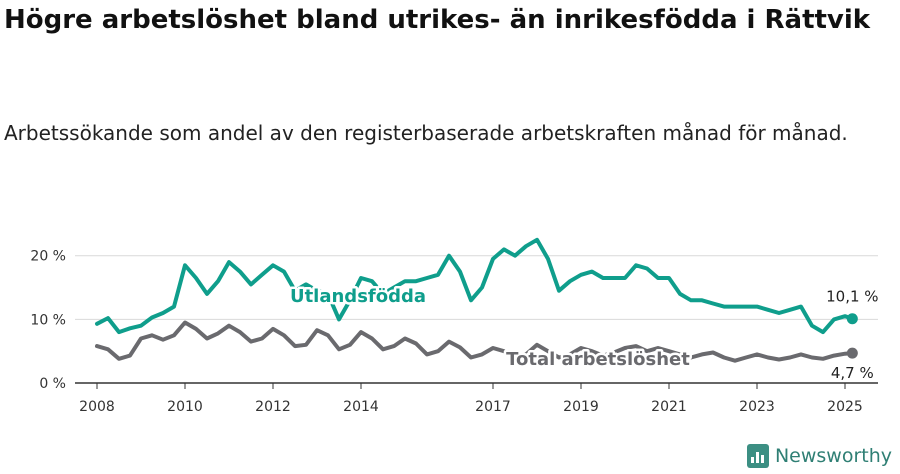 The height and width of the screenshot is (474, 900). I want to click on x-tick-label: 2010, so click(185, 407).